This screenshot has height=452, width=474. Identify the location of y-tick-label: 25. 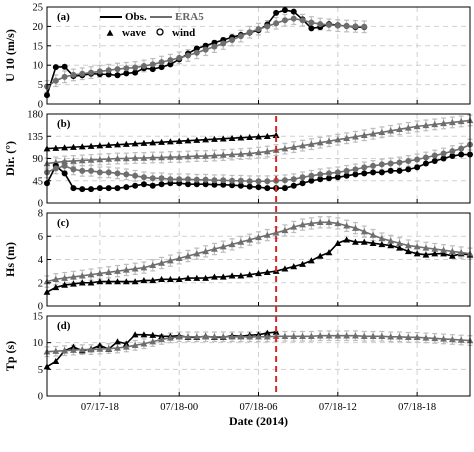
(38, 8).